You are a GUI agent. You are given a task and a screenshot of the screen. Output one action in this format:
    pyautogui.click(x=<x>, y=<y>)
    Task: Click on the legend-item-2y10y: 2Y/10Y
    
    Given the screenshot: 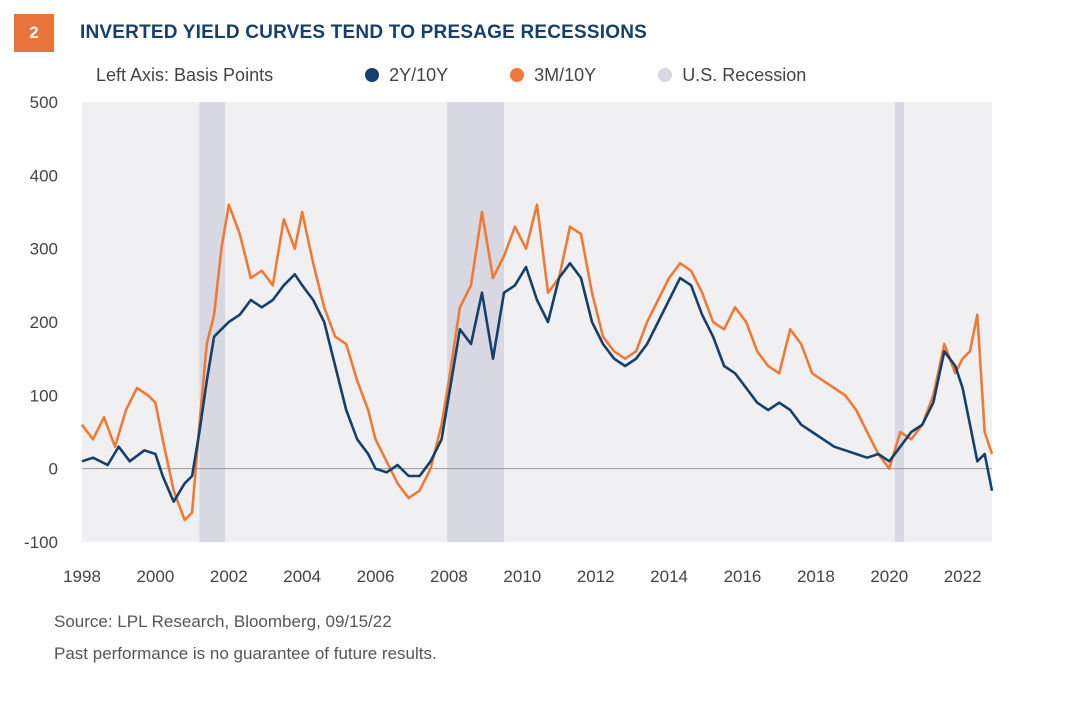 What is the action you would take?
    pyautogui.click(x=406, y=75)
    